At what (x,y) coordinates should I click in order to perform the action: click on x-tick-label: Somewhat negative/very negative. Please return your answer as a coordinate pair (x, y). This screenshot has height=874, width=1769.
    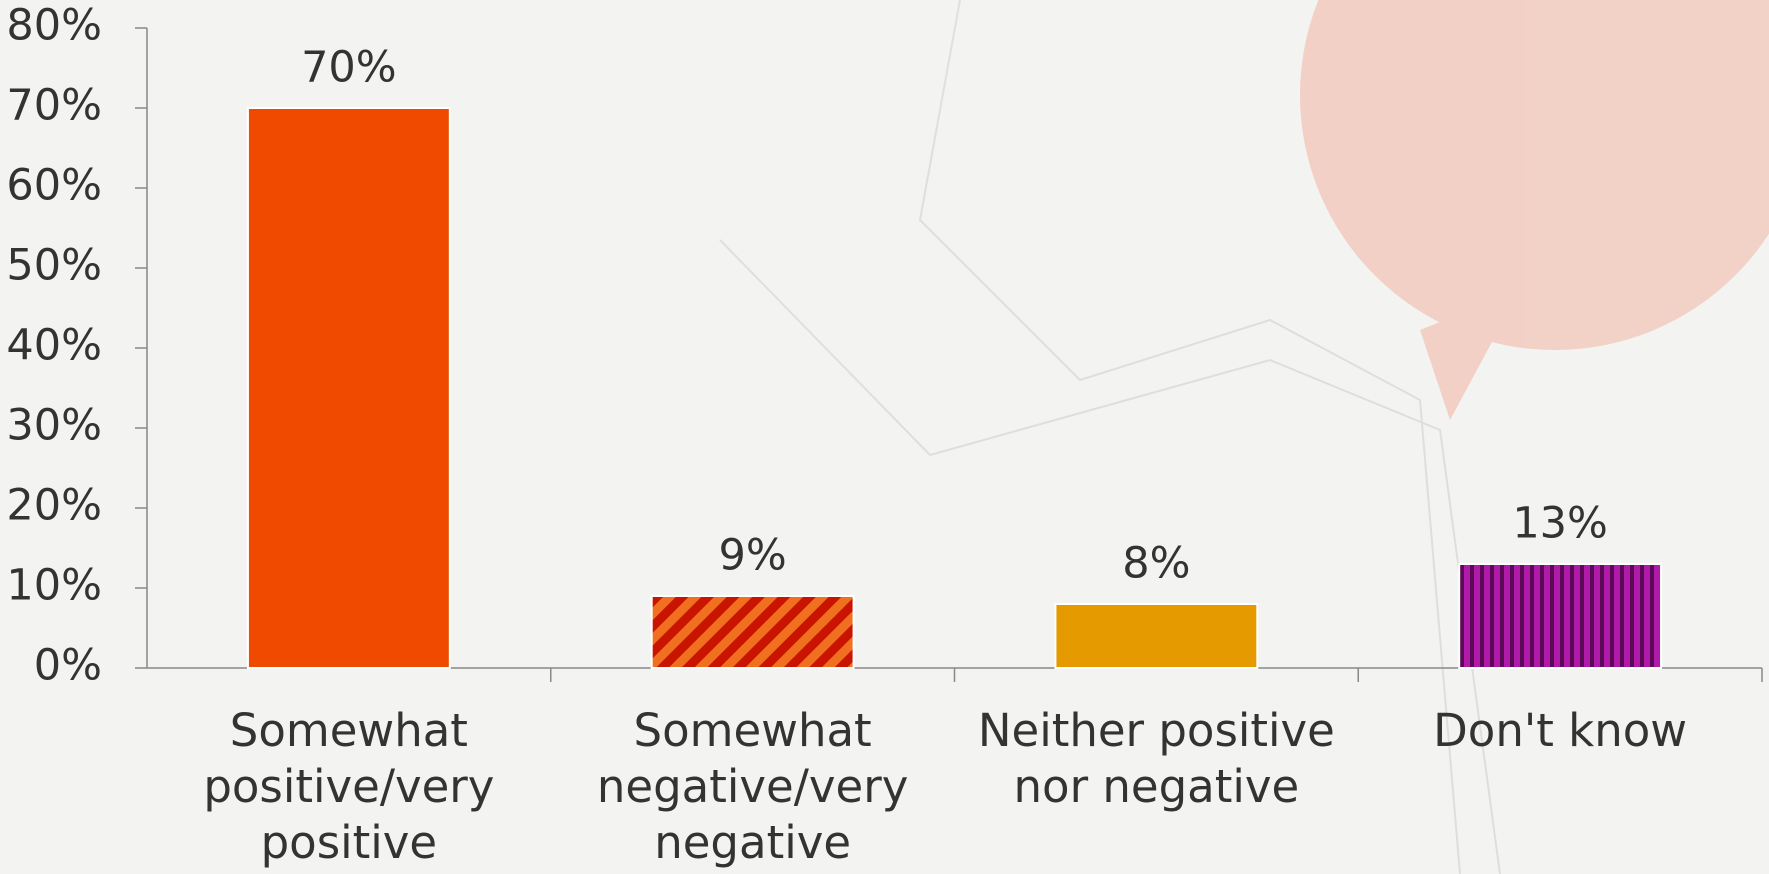
    Looking at the image, I should click on (752, 786).